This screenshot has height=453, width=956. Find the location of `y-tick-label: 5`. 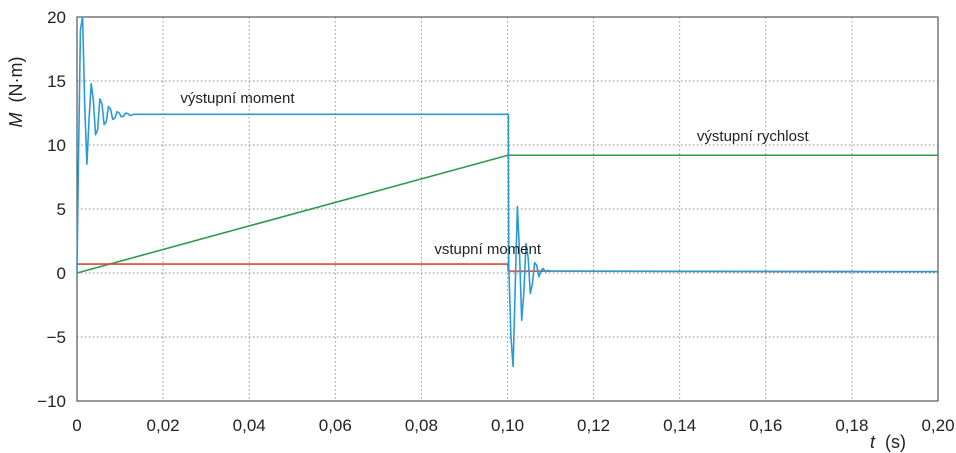

y-tick-label: 5 is located at coordinates (61, 209).